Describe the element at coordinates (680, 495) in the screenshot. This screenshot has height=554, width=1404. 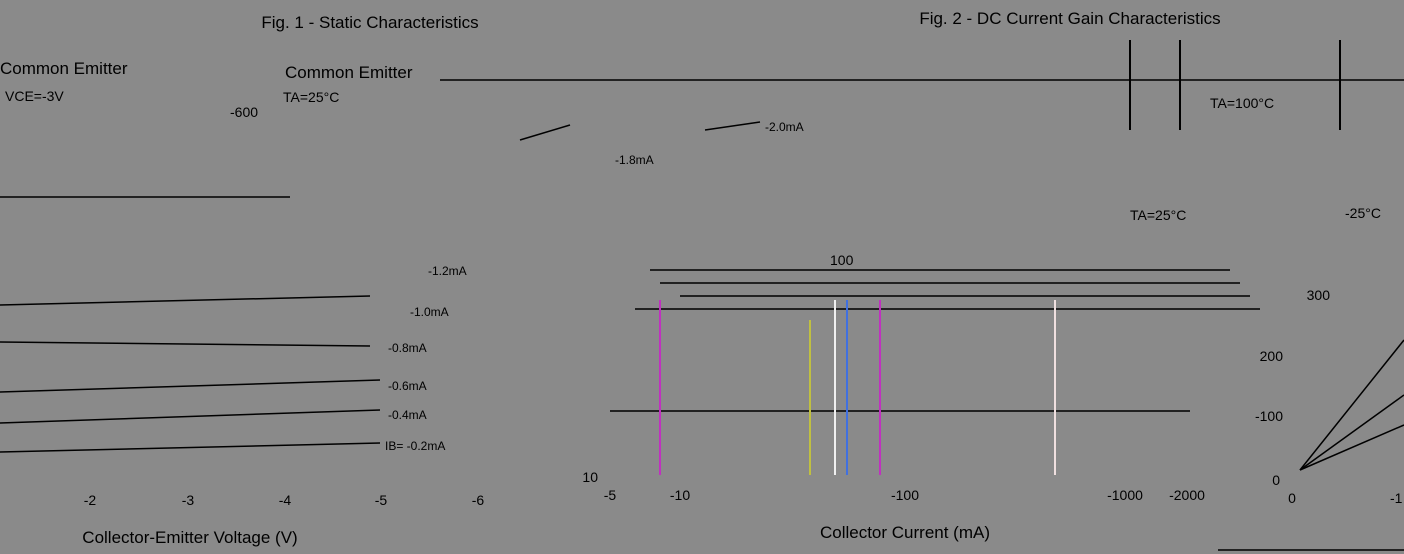
I see `x-tick-label: -10` at that location.